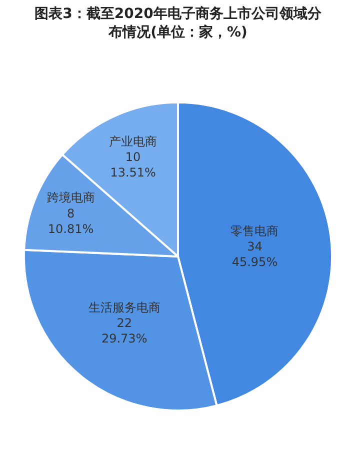 This screenshot has width=356, height=455. What do you see at coordinates (124, 331) in the screenshot?
I see `data-label: 22 29.73%` at bounding box center [124, 331].